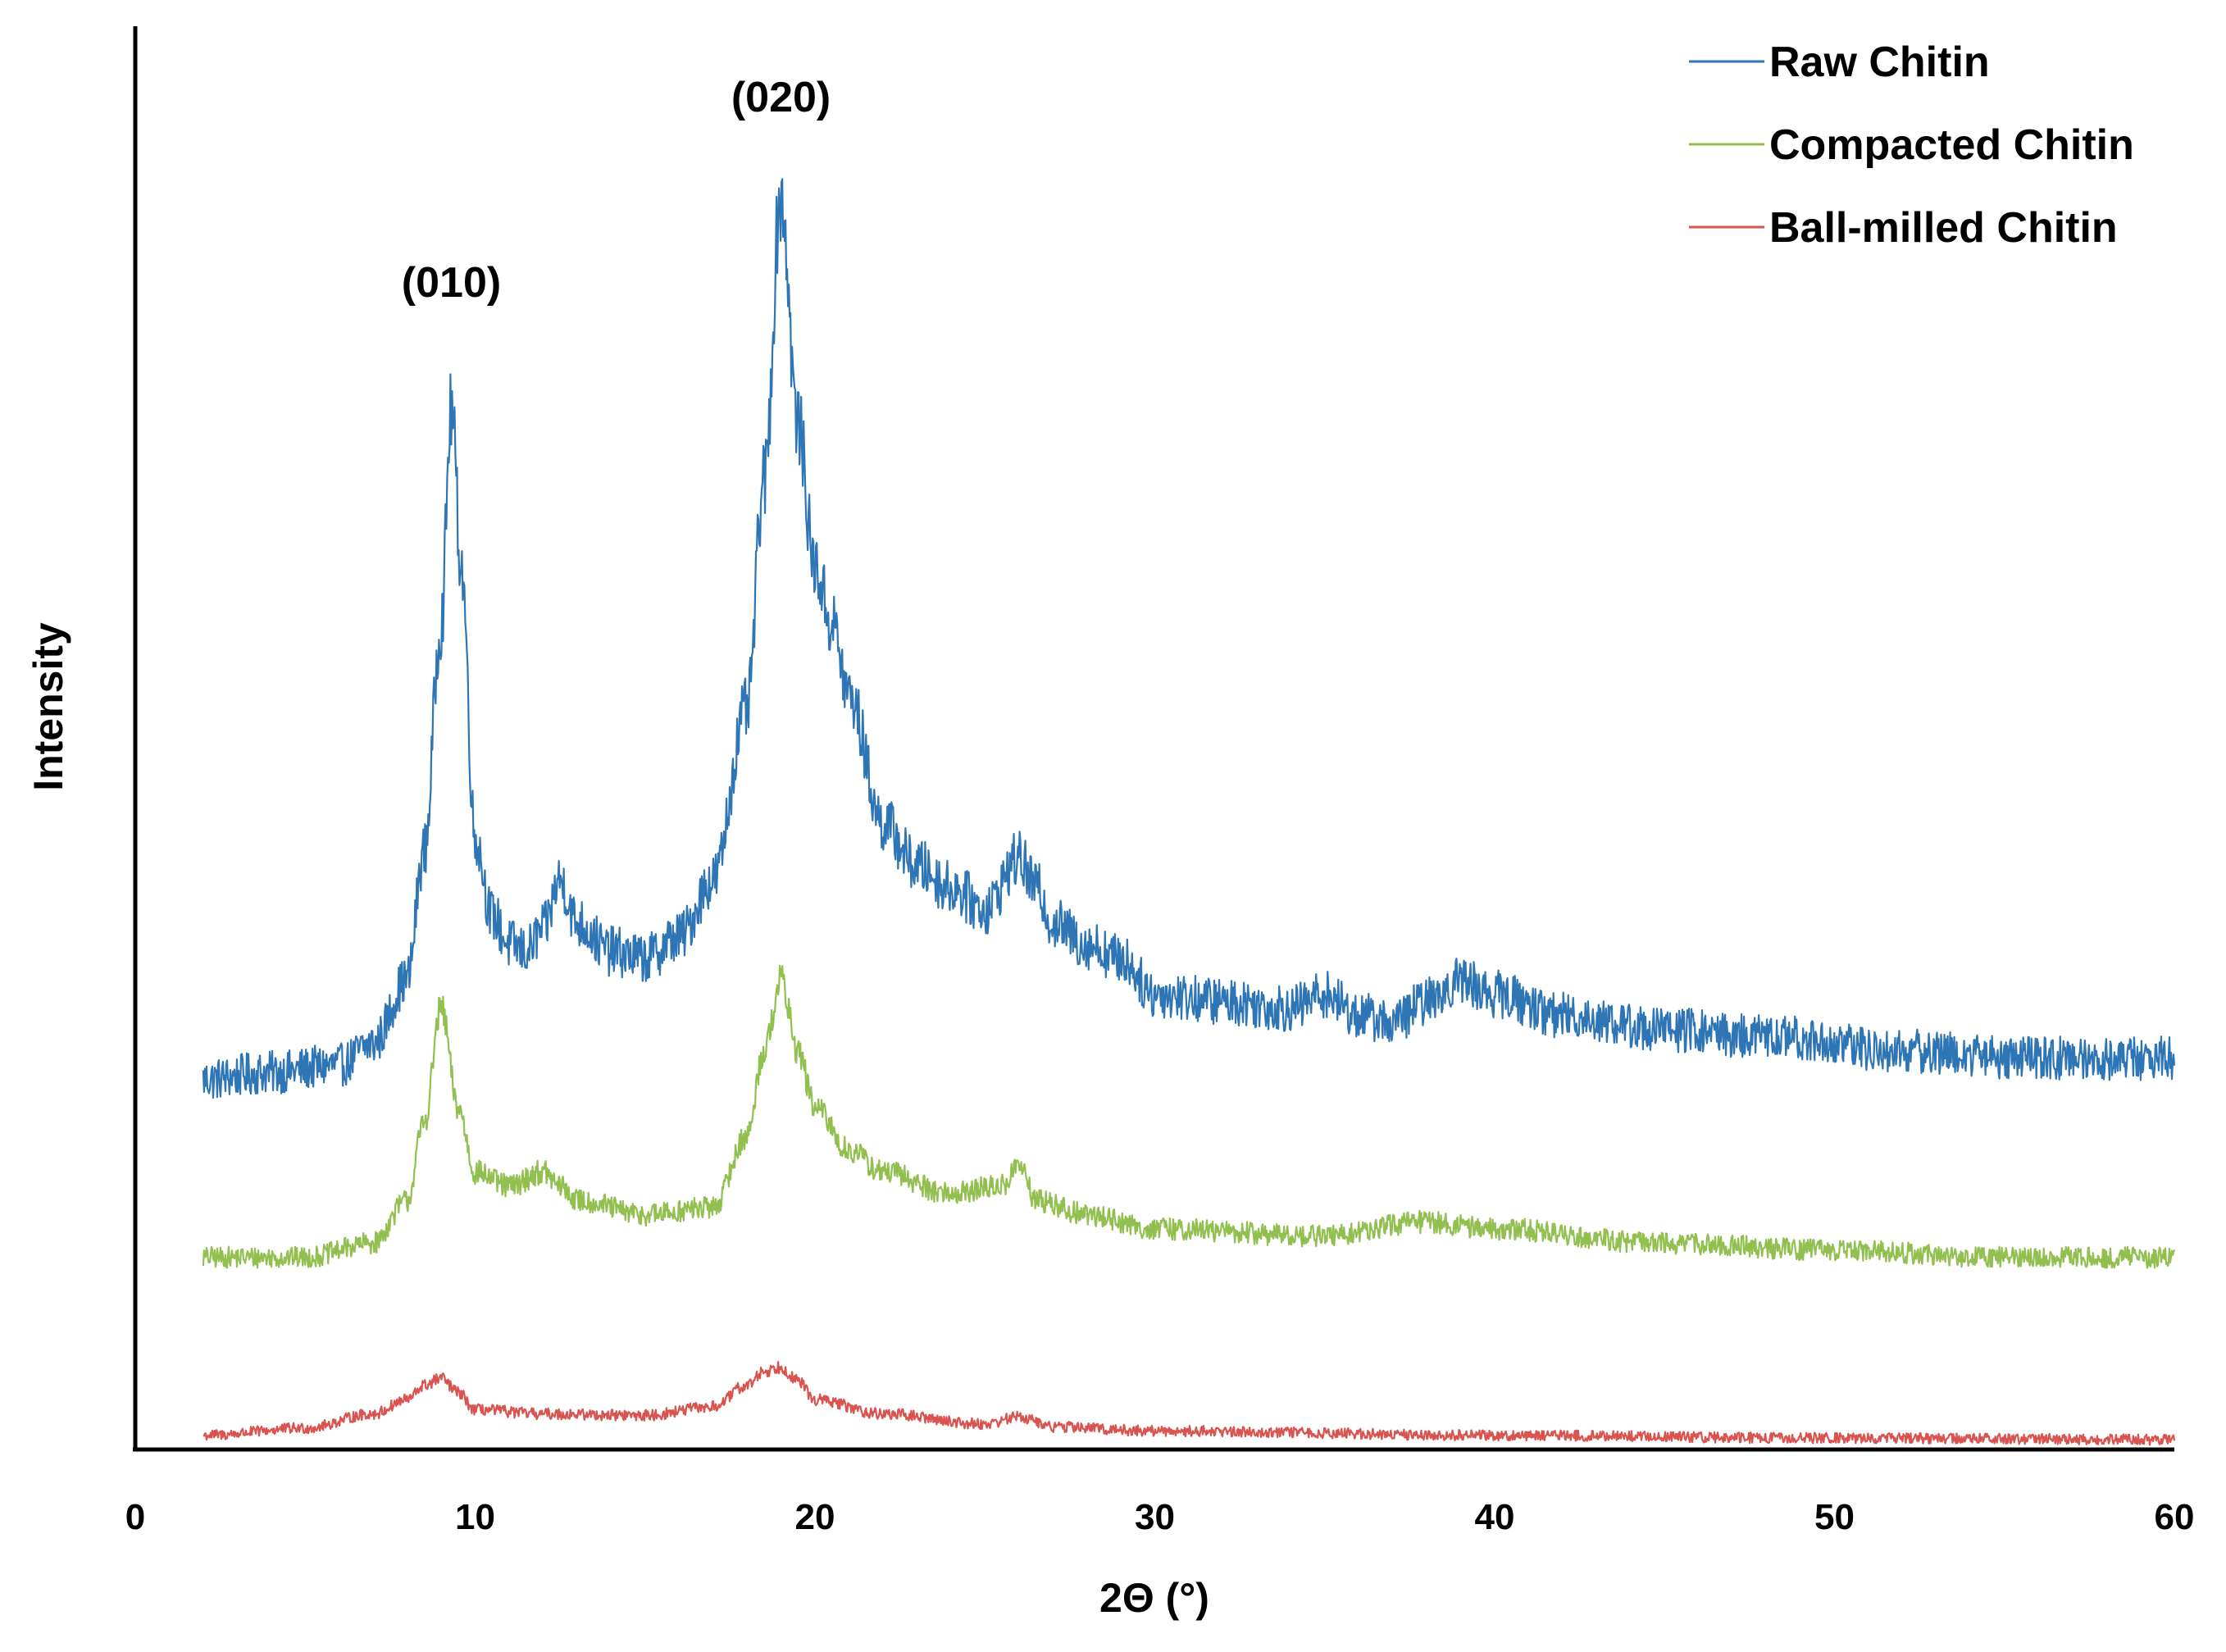 Image resolution: width=2226 pixels, height=1652 pixels. Describe the element at coordinates (451, 283) in the screenshot. I see `peak-annotation: (010)` at that location.